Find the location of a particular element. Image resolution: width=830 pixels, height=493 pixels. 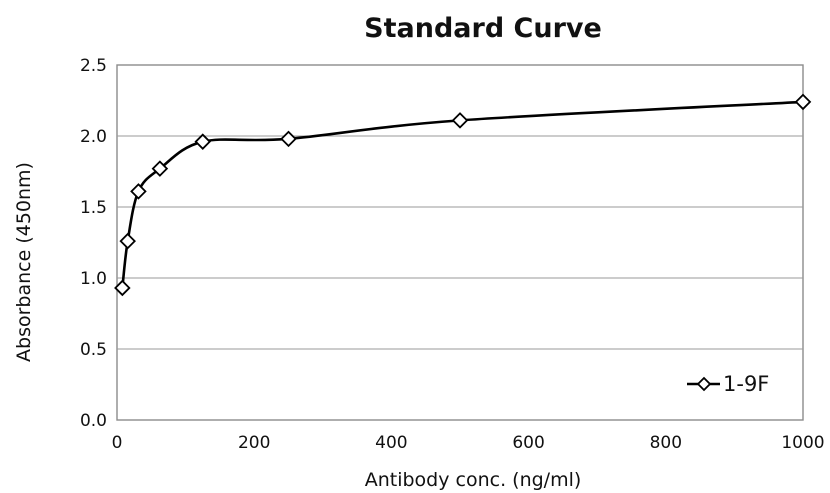

x-tick-label: 200 is located at coordinates (254, 443).